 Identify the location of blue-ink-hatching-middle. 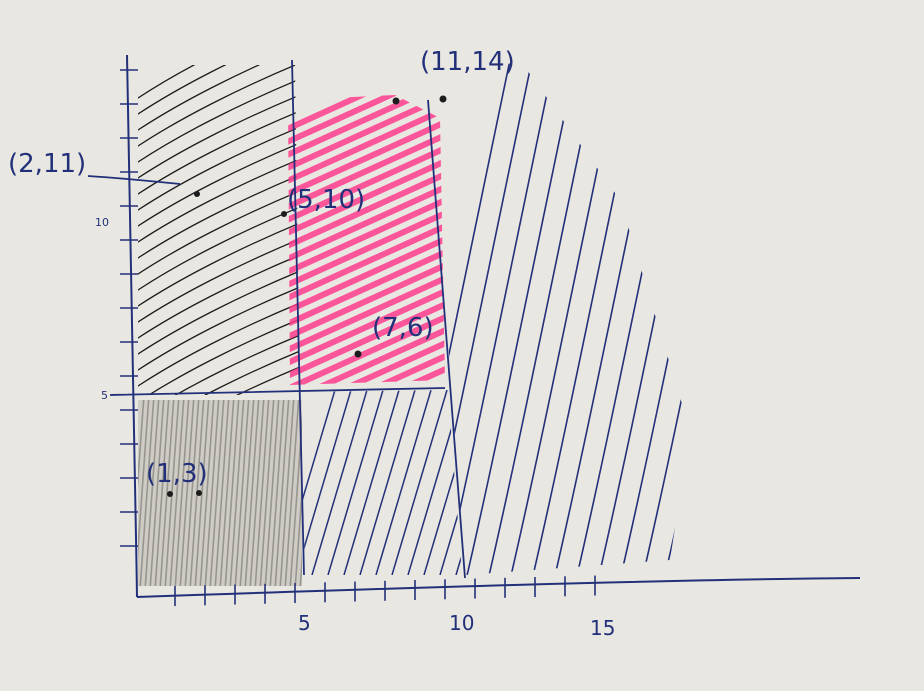
(381, 482).